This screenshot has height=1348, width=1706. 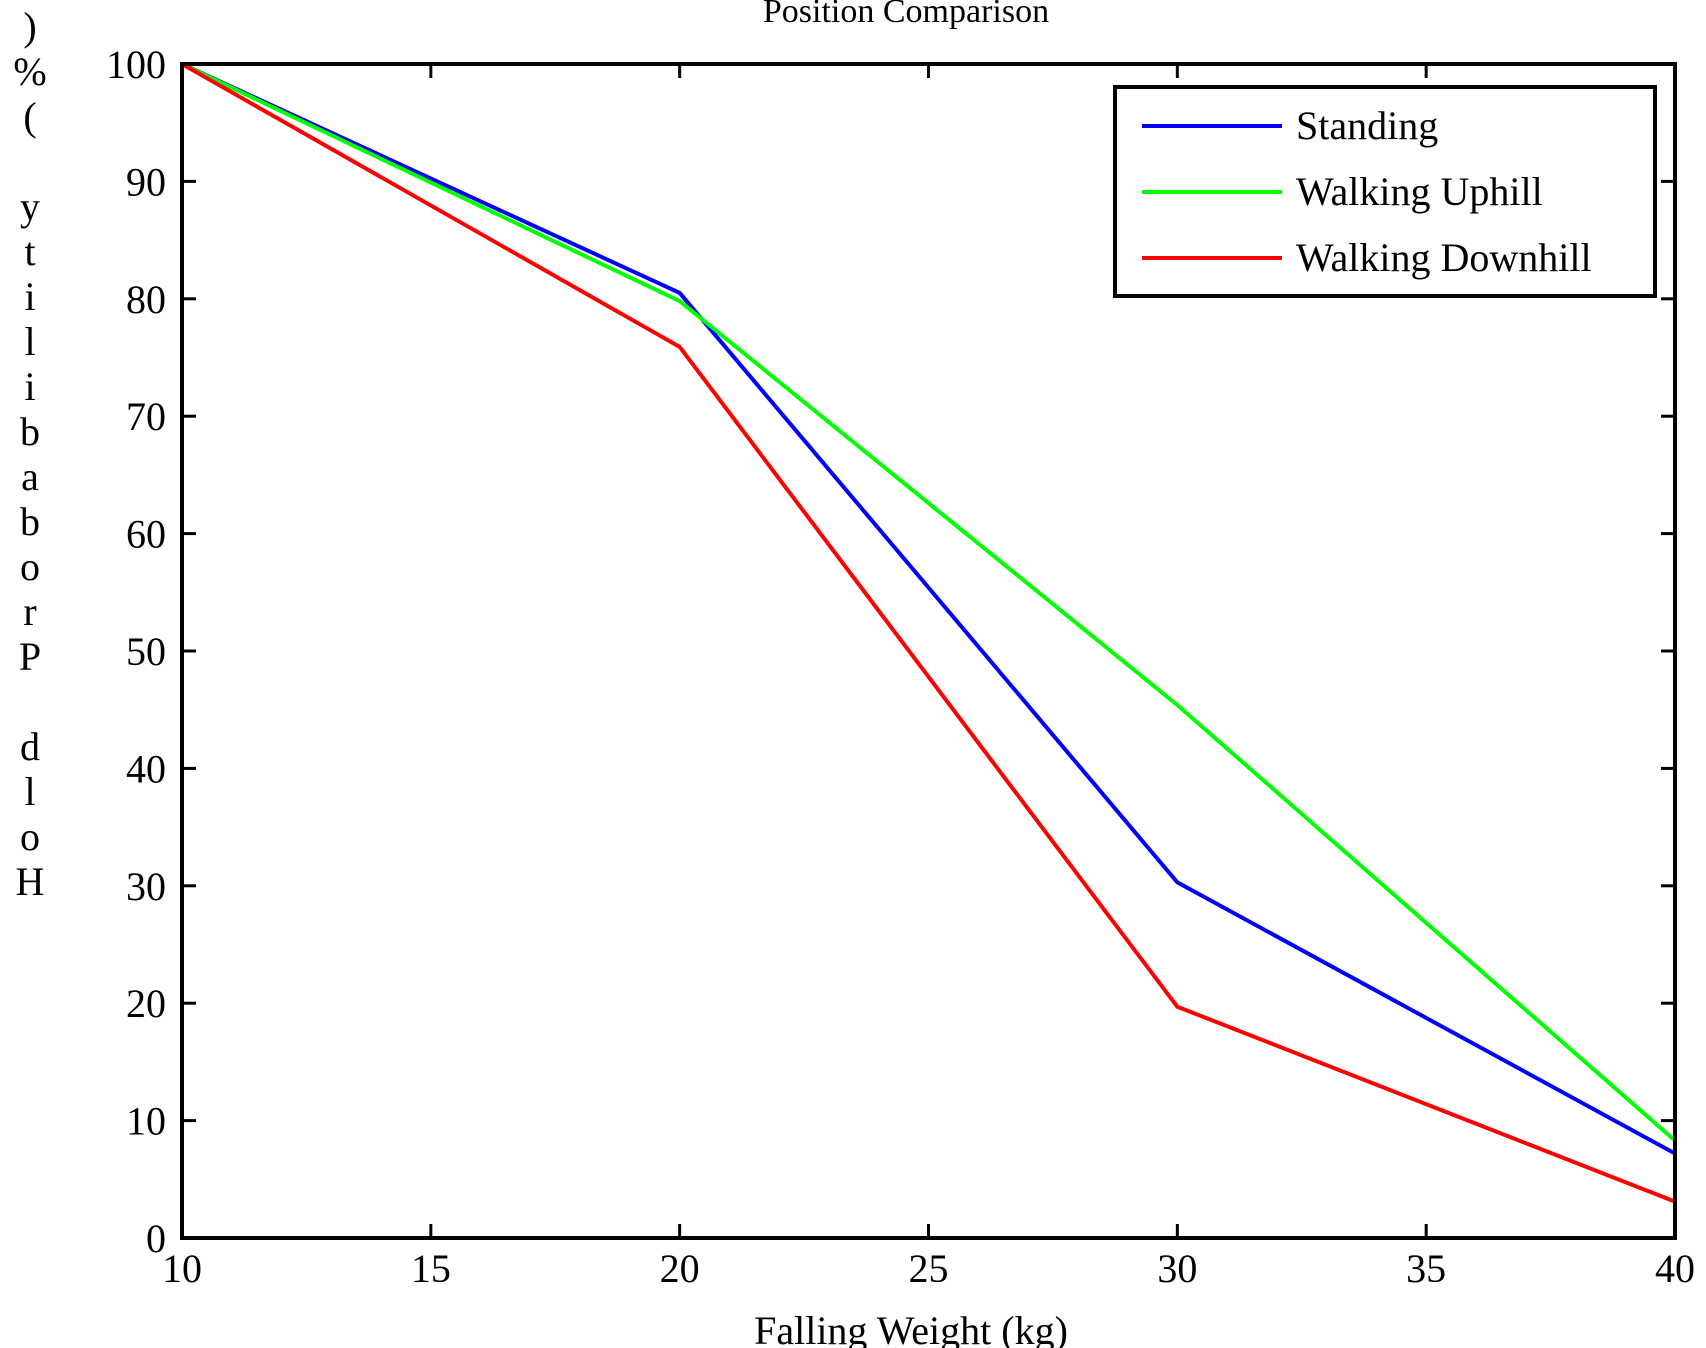 What do you see at coordinates (146, 416) in the screenshot?
I see `y-tick-label: 70` at bounding box center [146, 416].